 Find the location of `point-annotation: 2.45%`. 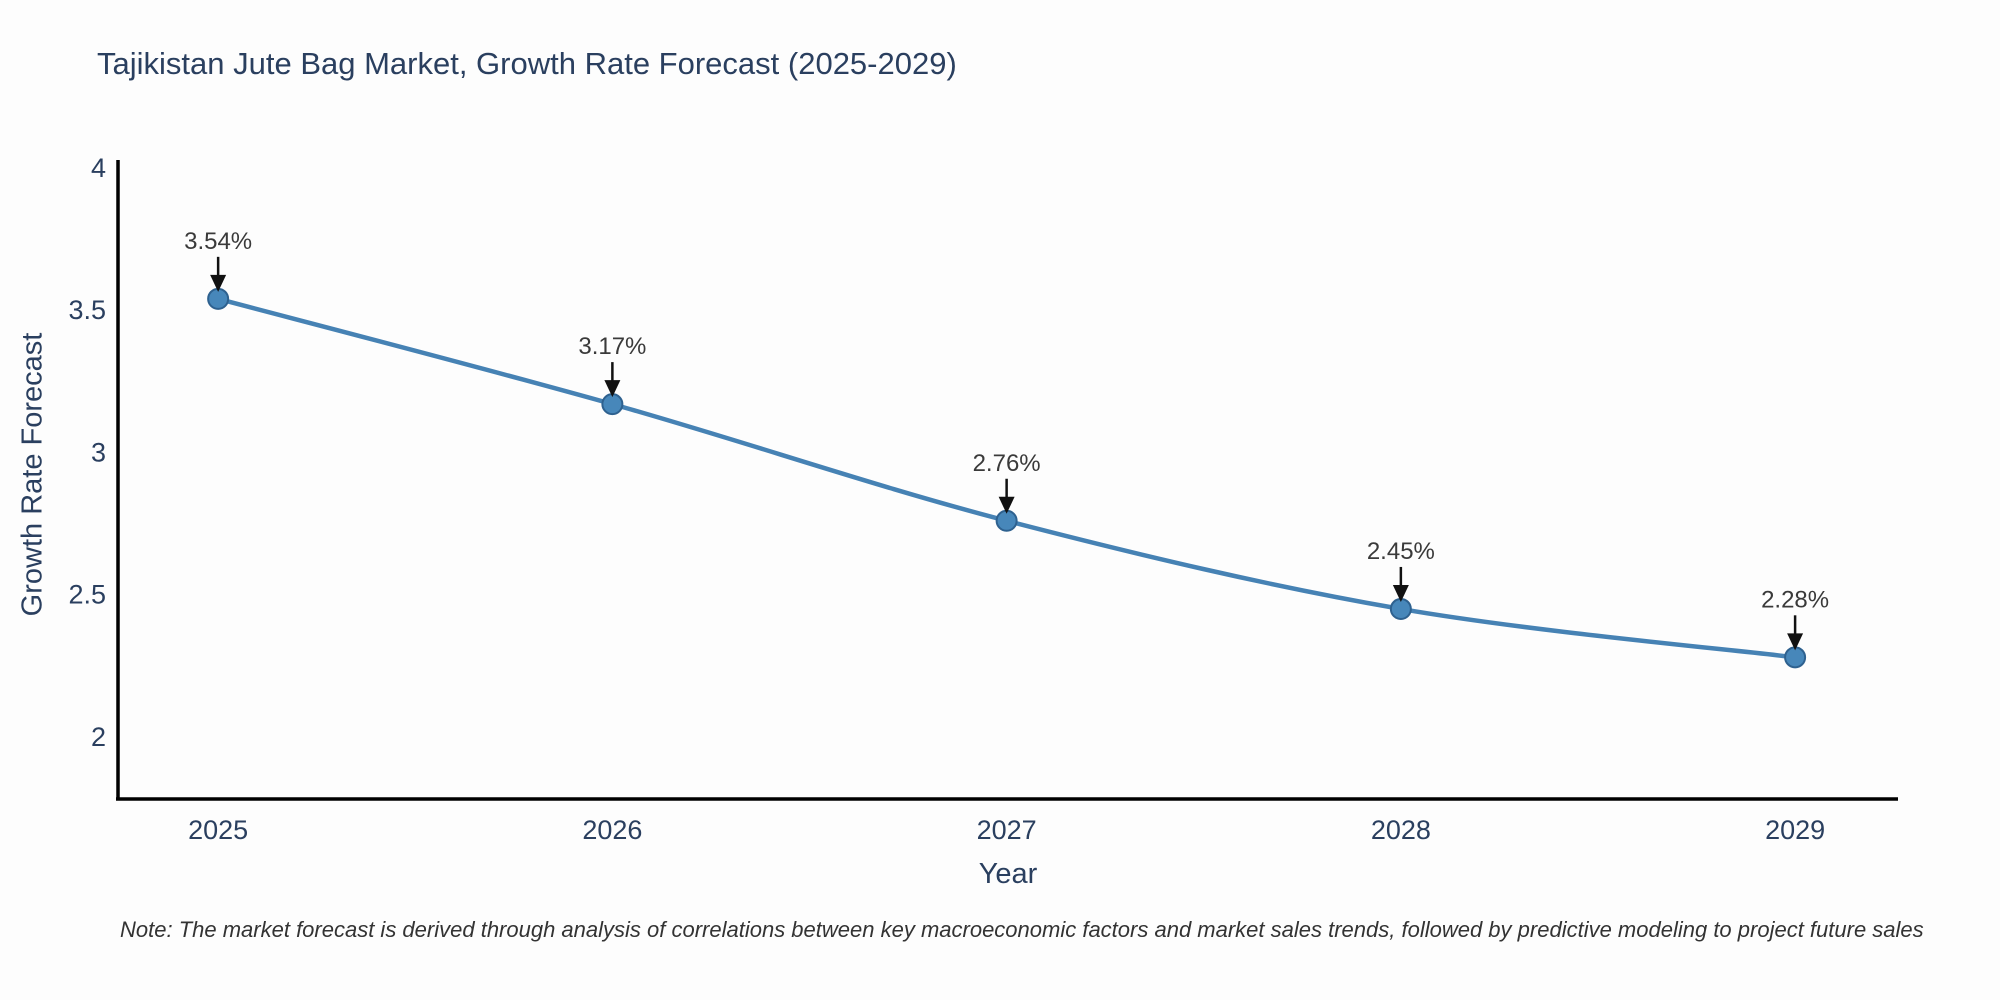

point-annotation: 2.45% is located at coordinates (1401, 570).